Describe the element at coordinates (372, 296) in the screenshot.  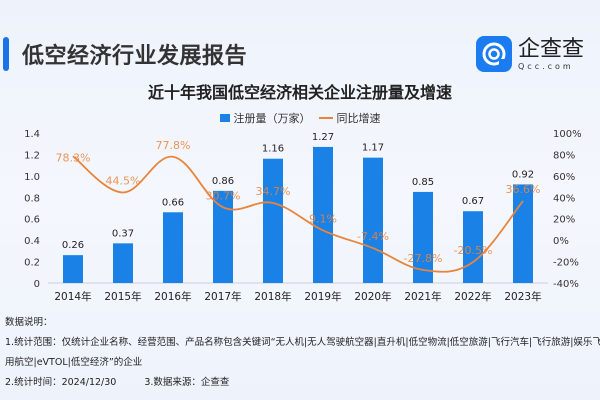
I see `x-tick: 2020年` at that location.